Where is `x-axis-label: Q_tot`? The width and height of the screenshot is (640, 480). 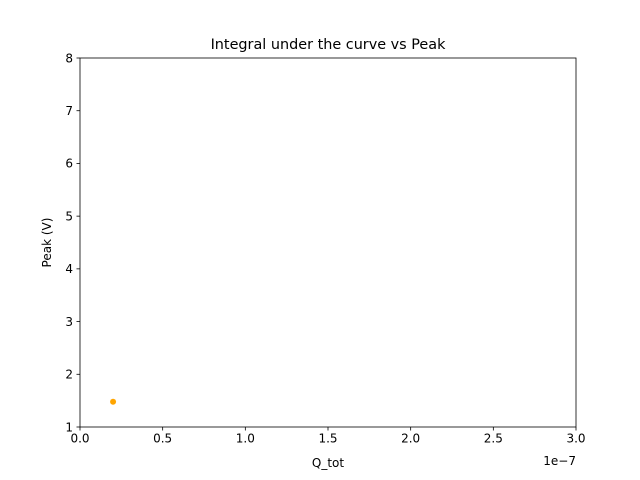 x-axis-label: Q_tot is located at coordinates (328, 463).